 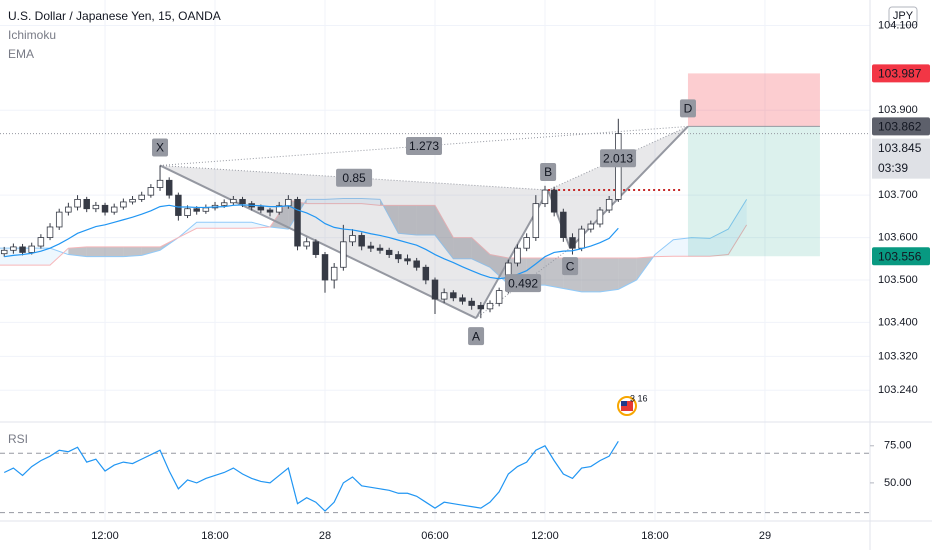 I want to click on entry-tag: 103.862, so click(x=900, y=127).